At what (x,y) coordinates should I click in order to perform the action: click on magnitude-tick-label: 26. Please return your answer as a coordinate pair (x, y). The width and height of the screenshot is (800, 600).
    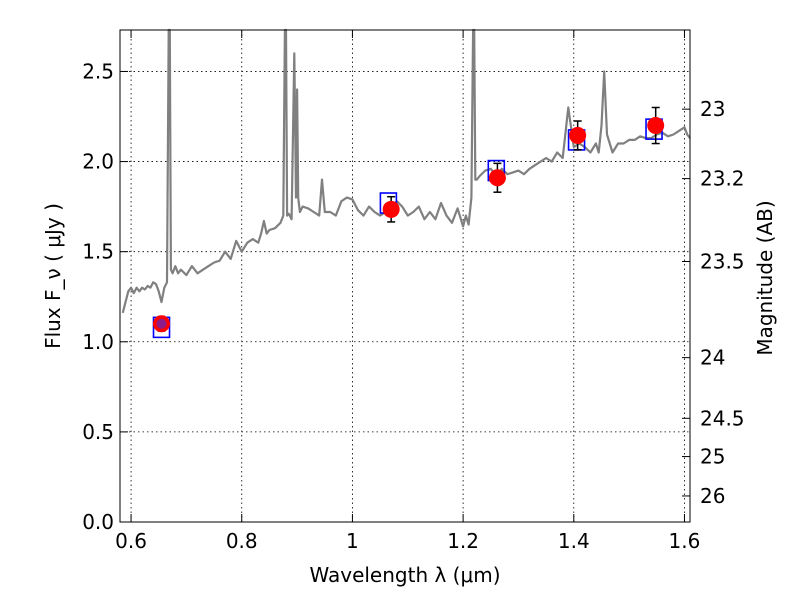
    Looking at the image, I should click on (712, 496).